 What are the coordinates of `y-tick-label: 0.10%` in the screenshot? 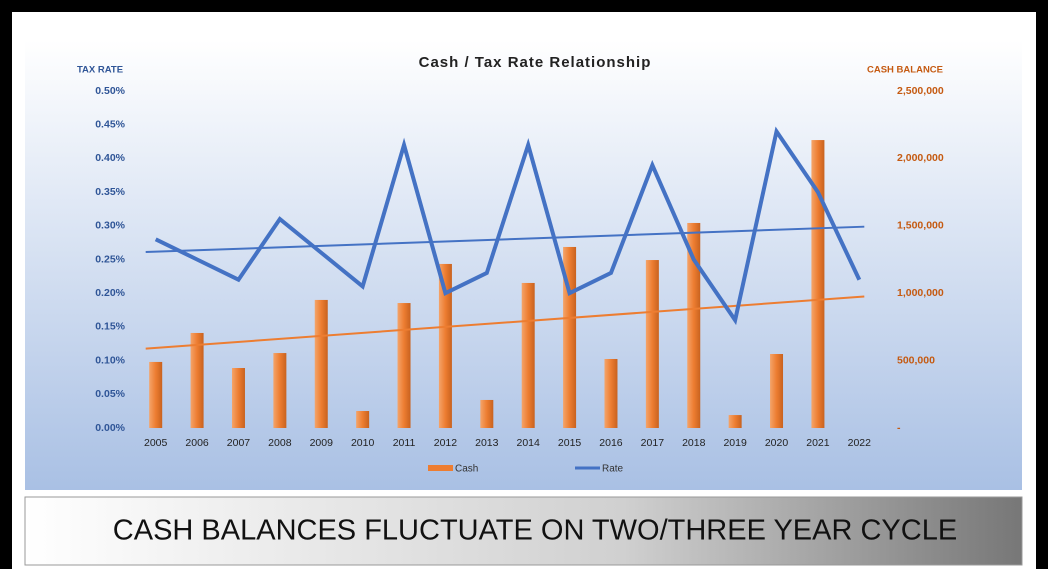 It's located at (110, 360).